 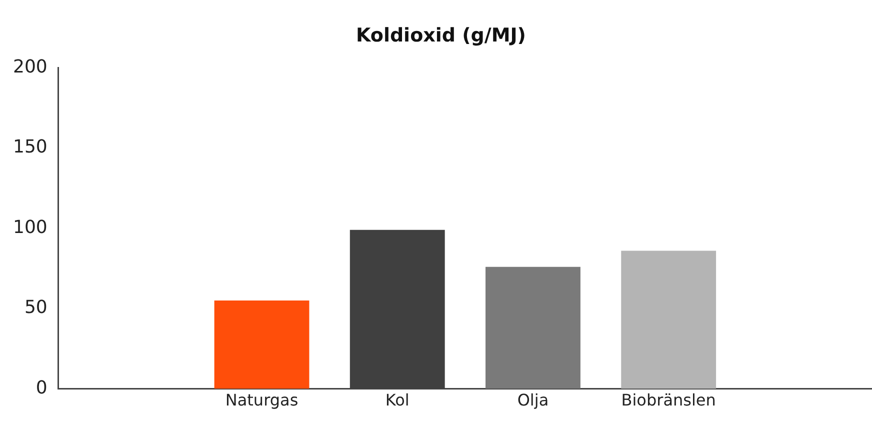 I want to click on y-tick-label: 200, so click(x=30, y=67).